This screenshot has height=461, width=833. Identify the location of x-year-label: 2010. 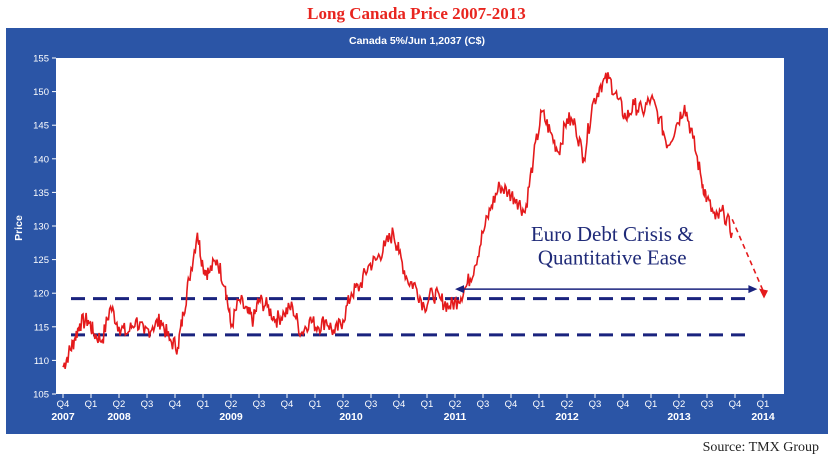
(351, 417).